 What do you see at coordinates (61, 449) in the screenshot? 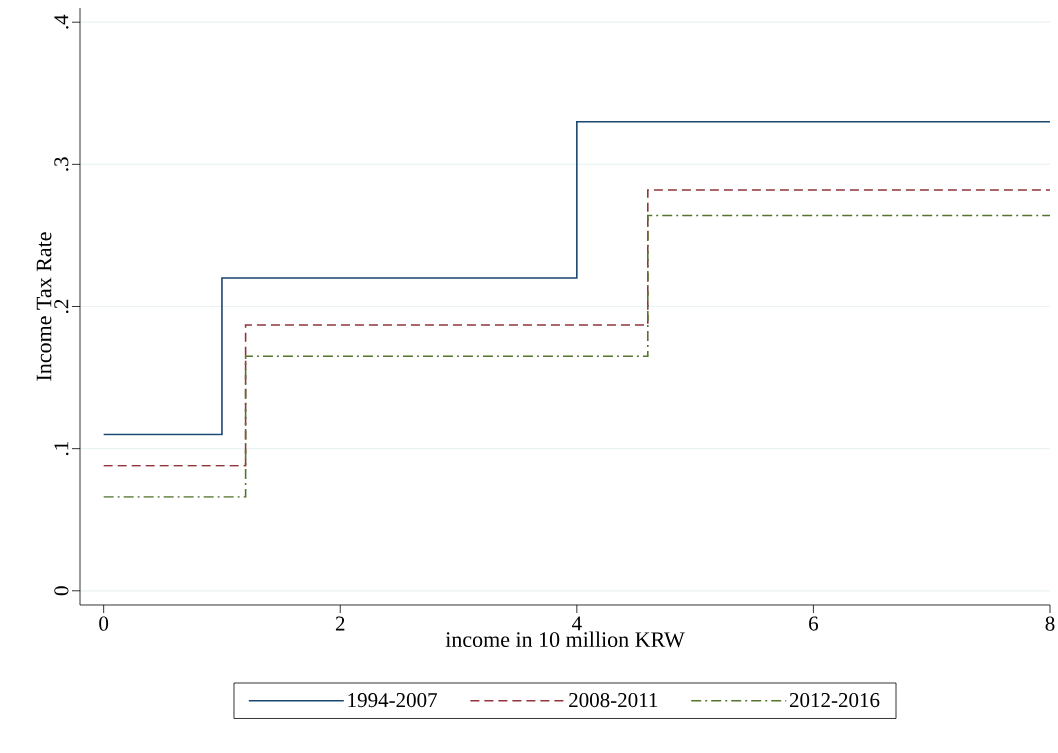
I see `y-tick-label: .1` at bounding box center [61, 449].